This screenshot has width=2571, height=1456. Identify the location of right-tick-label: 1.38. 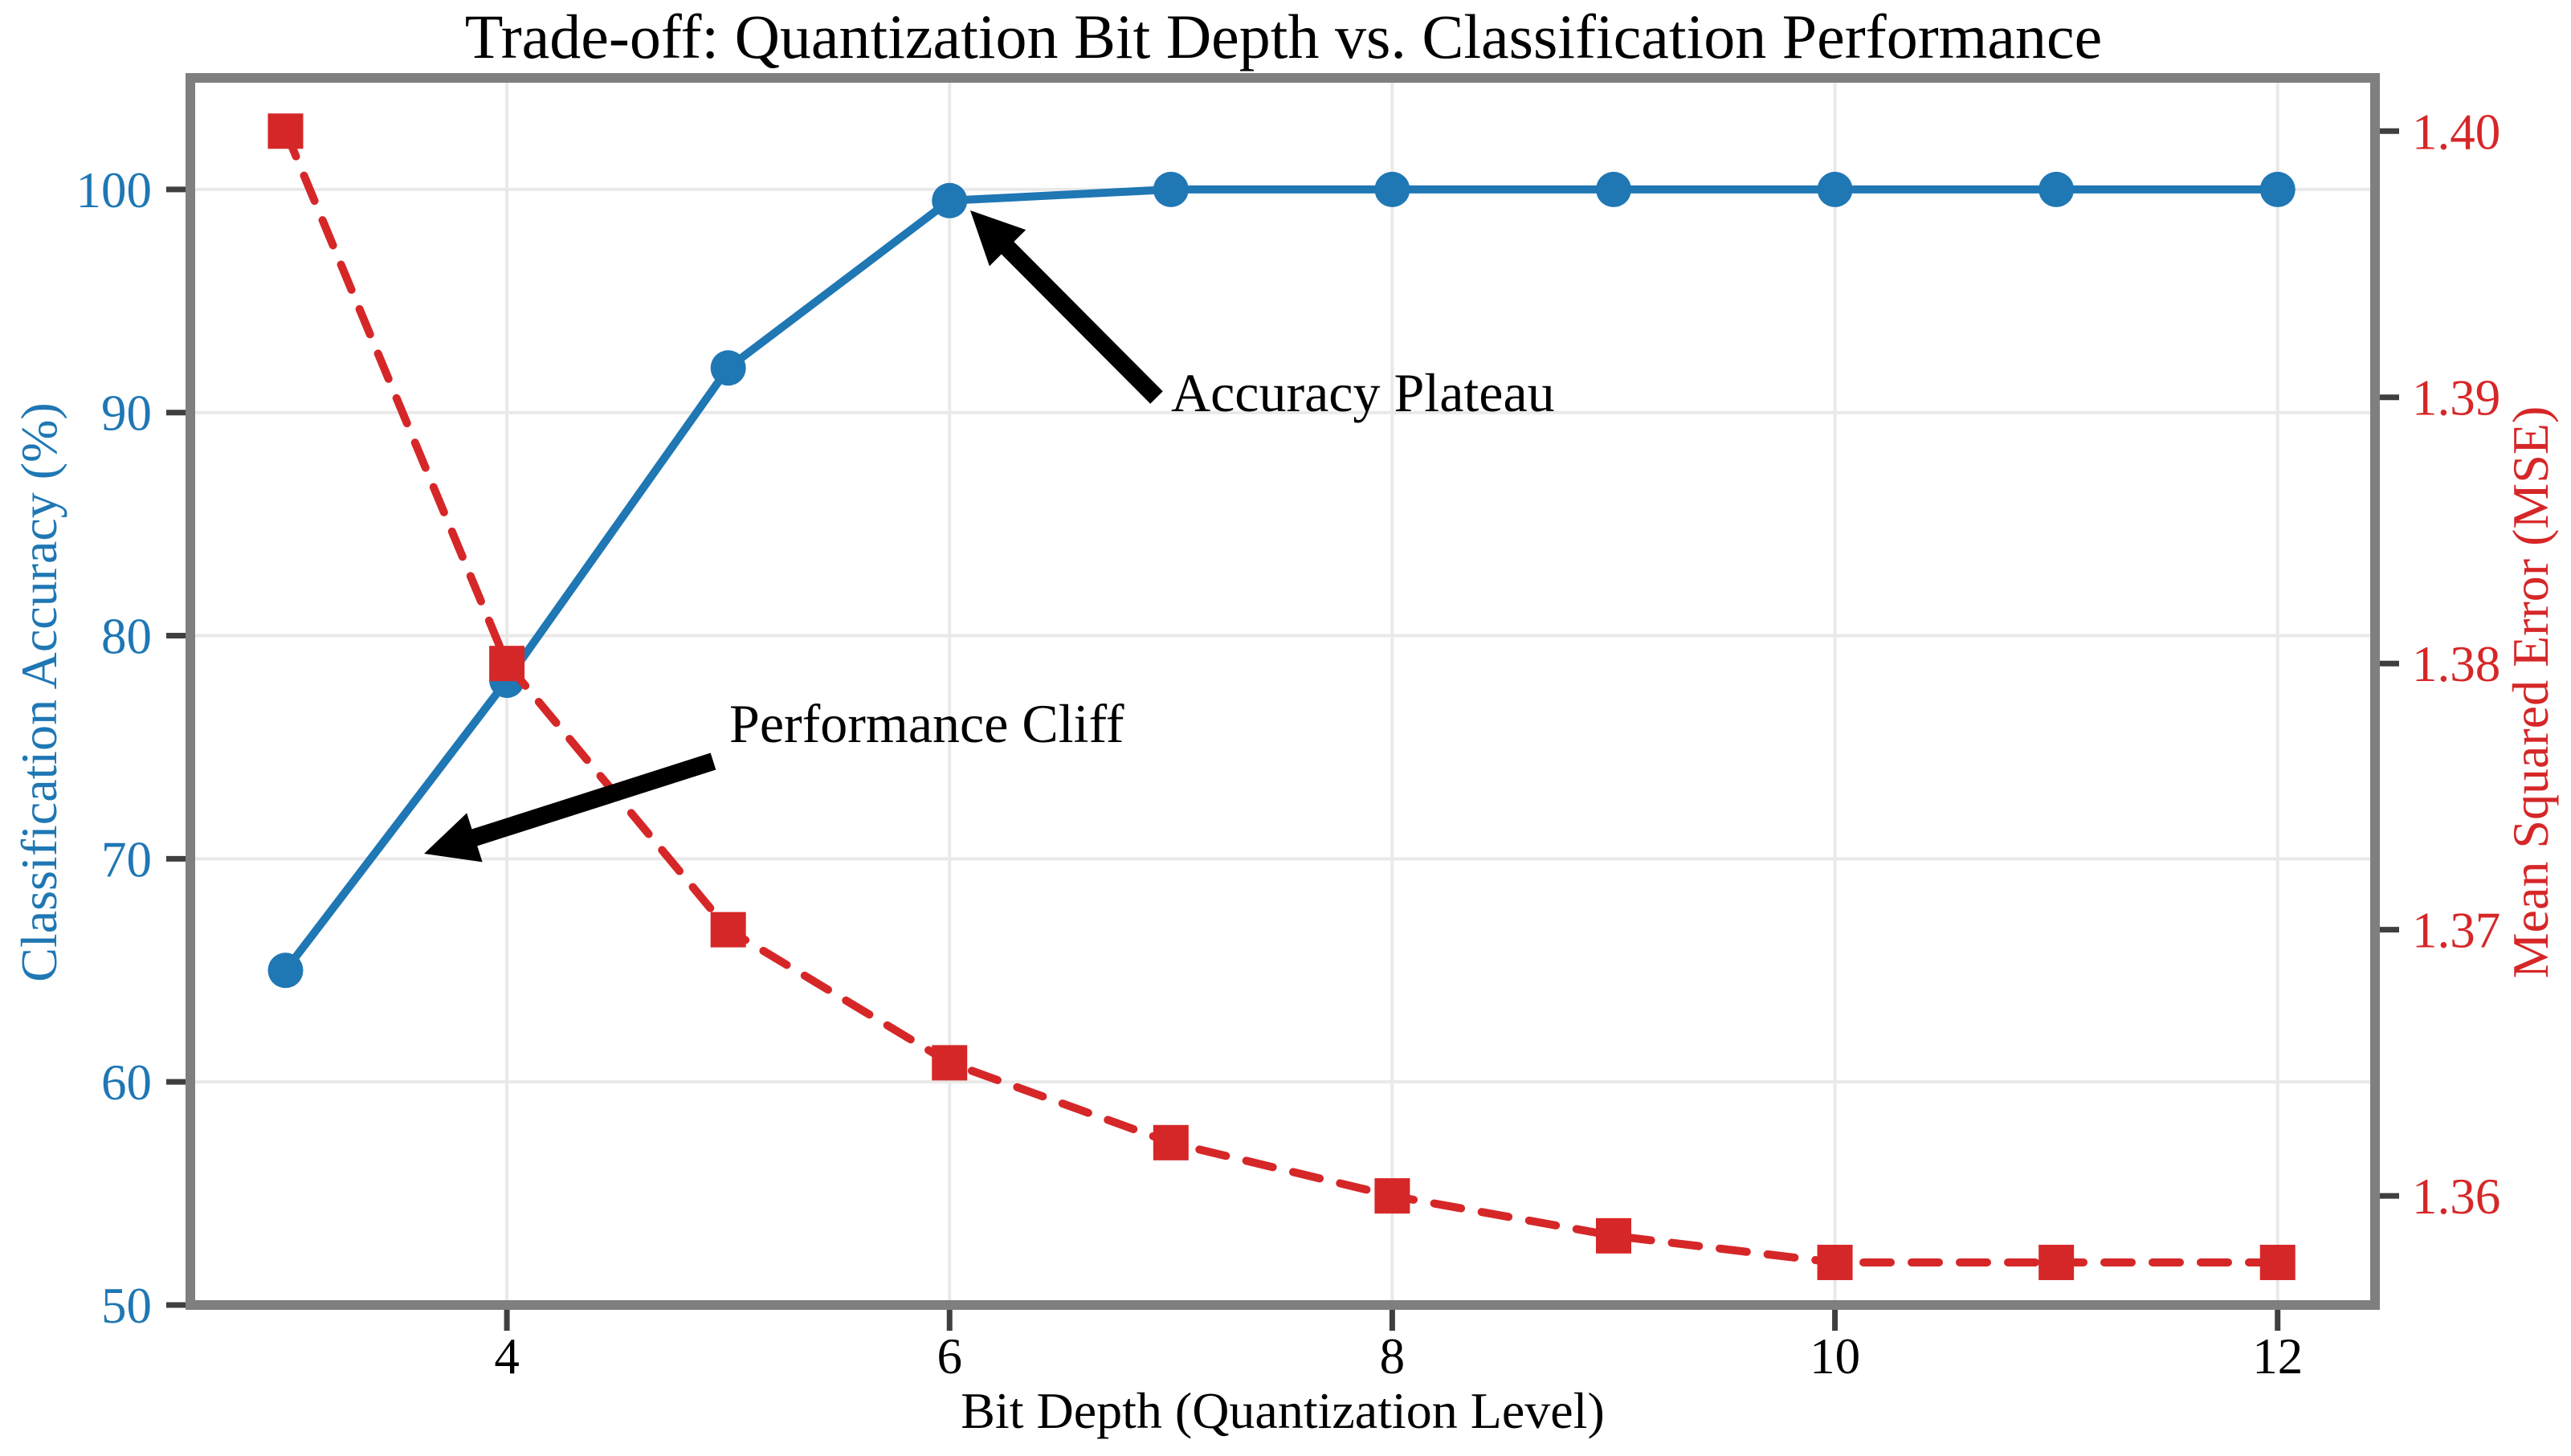
(2456, 664).